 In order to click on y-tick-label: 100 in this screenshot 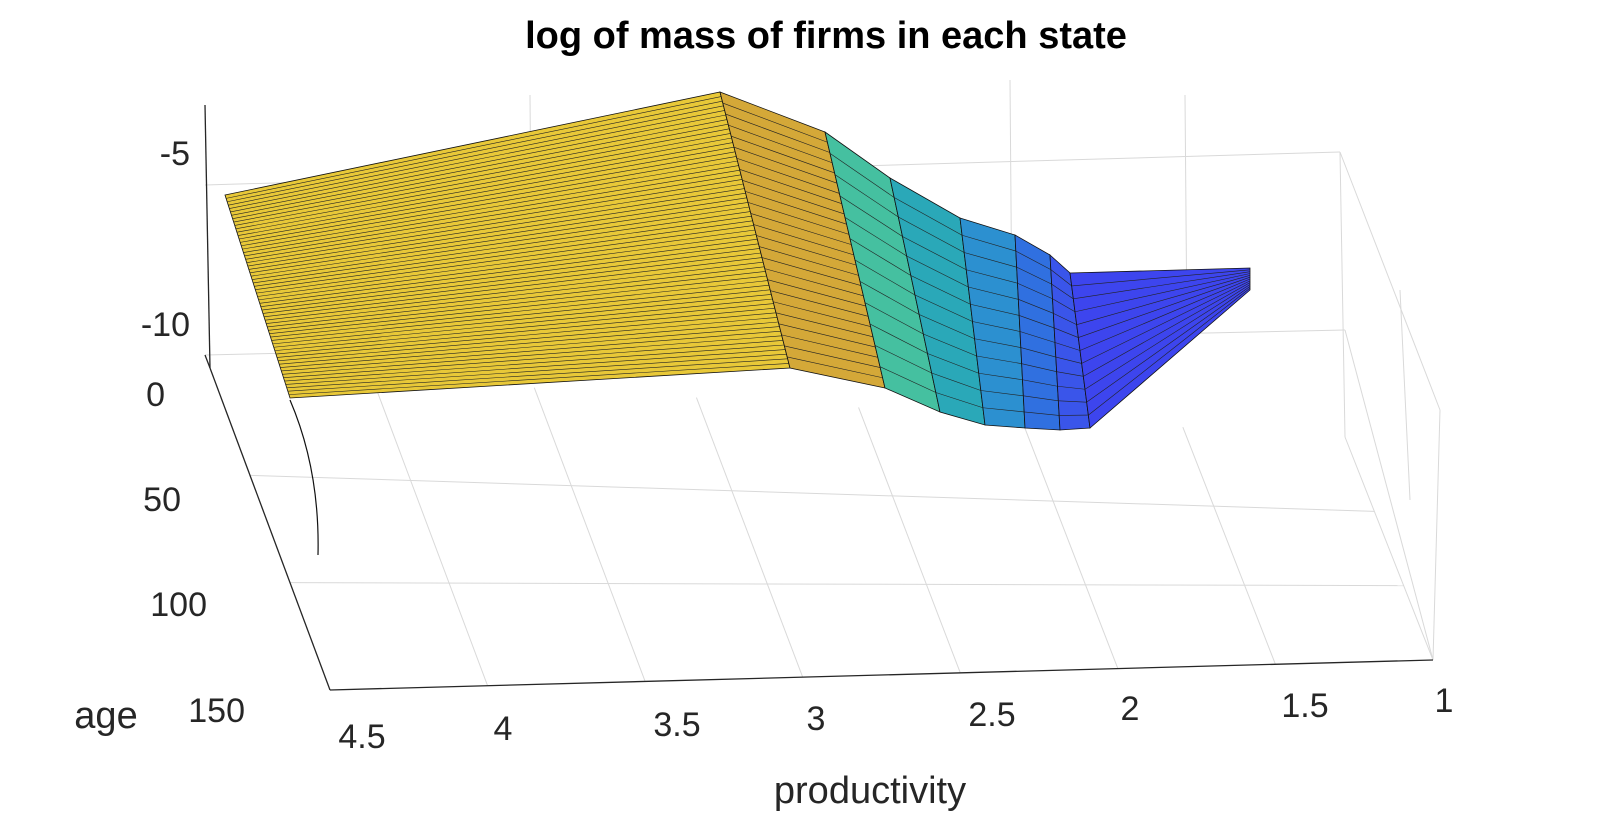, I will do `click(178, 605)`.